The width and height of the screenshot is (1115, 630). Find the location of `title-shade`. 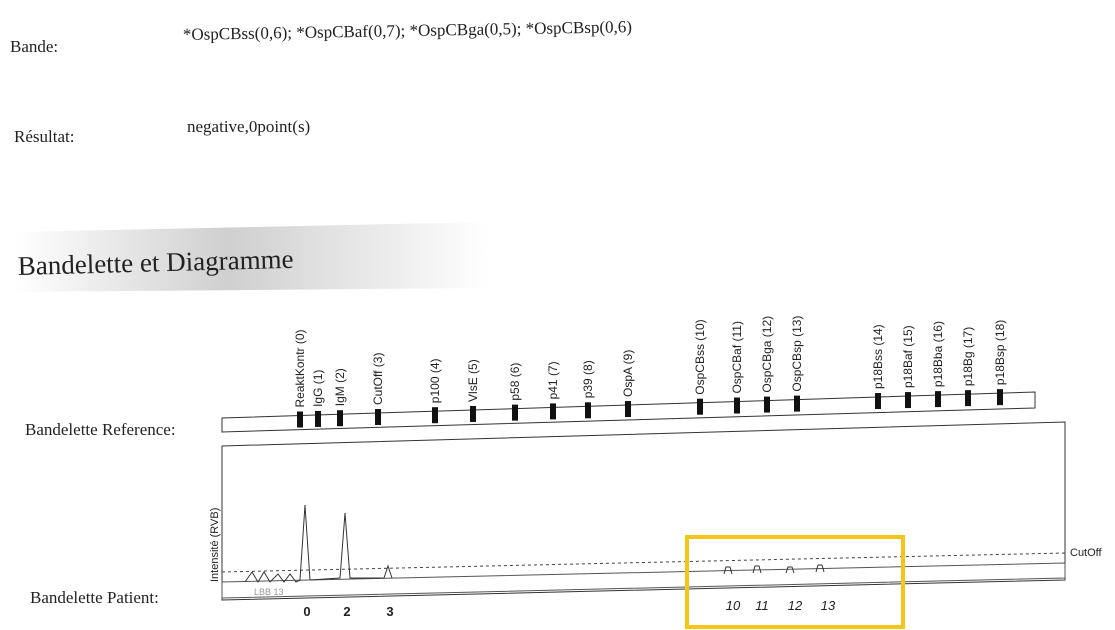

title-shade is located at coordinates (252, 257).